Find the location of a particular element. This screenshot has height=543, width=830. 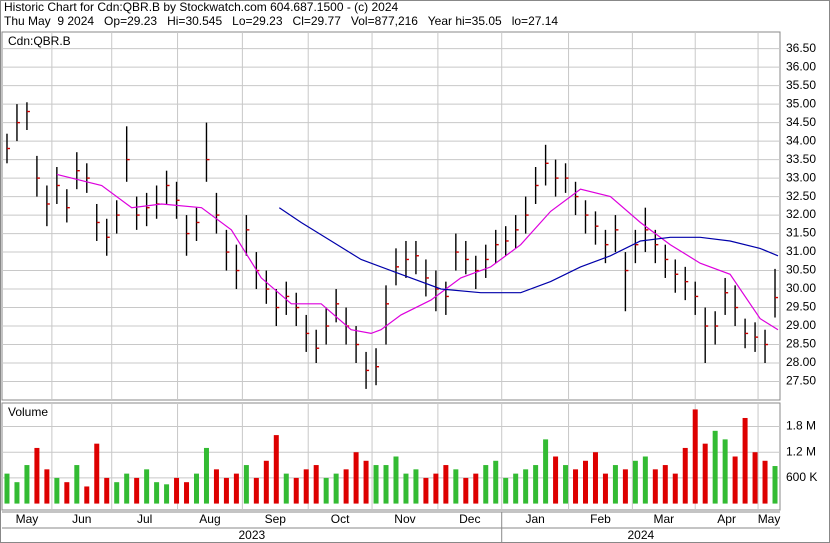

volume-label: Volume is located at coordinates (28, 412).